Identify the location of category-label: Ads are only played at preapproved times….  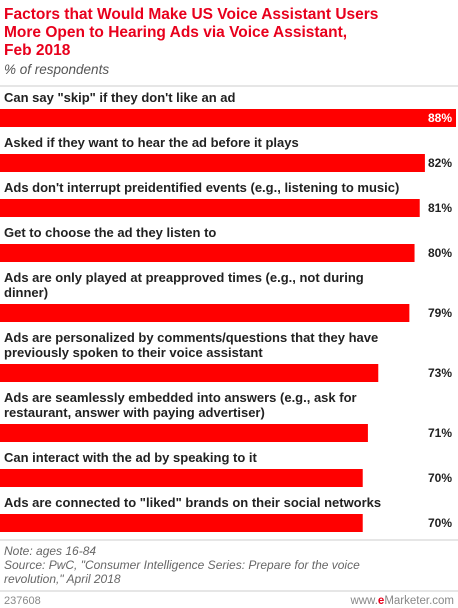
(184, 277).